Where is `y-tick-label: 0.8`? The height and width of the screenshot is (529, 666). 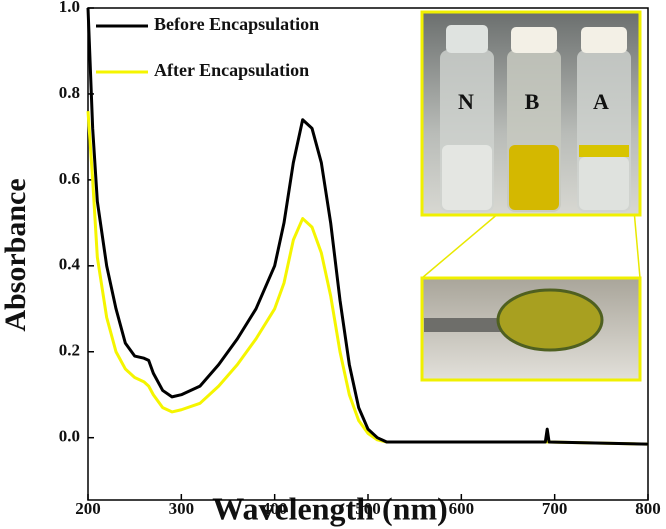
y-tick-label: 0.8 is located at coordinates (69, 92).